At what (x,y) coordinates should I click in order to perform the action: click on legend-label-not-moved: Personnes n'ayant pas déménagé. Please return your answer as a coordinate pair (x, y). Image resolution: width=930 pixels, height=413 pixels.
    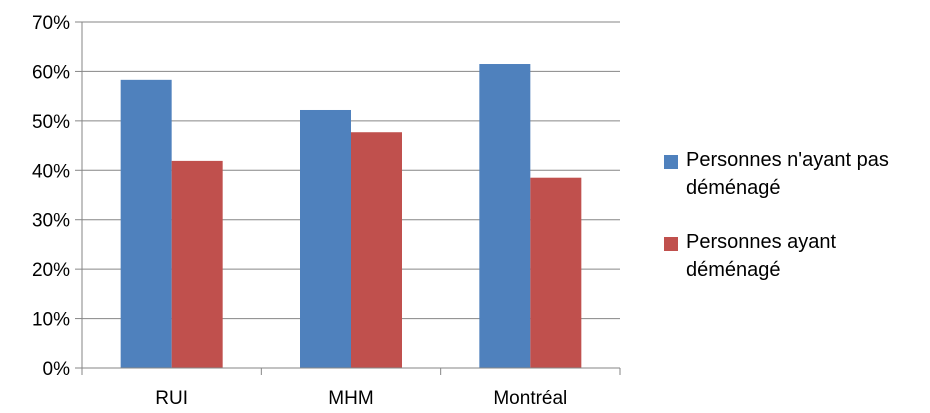
    Looking at the image, I should click on (787, 174).